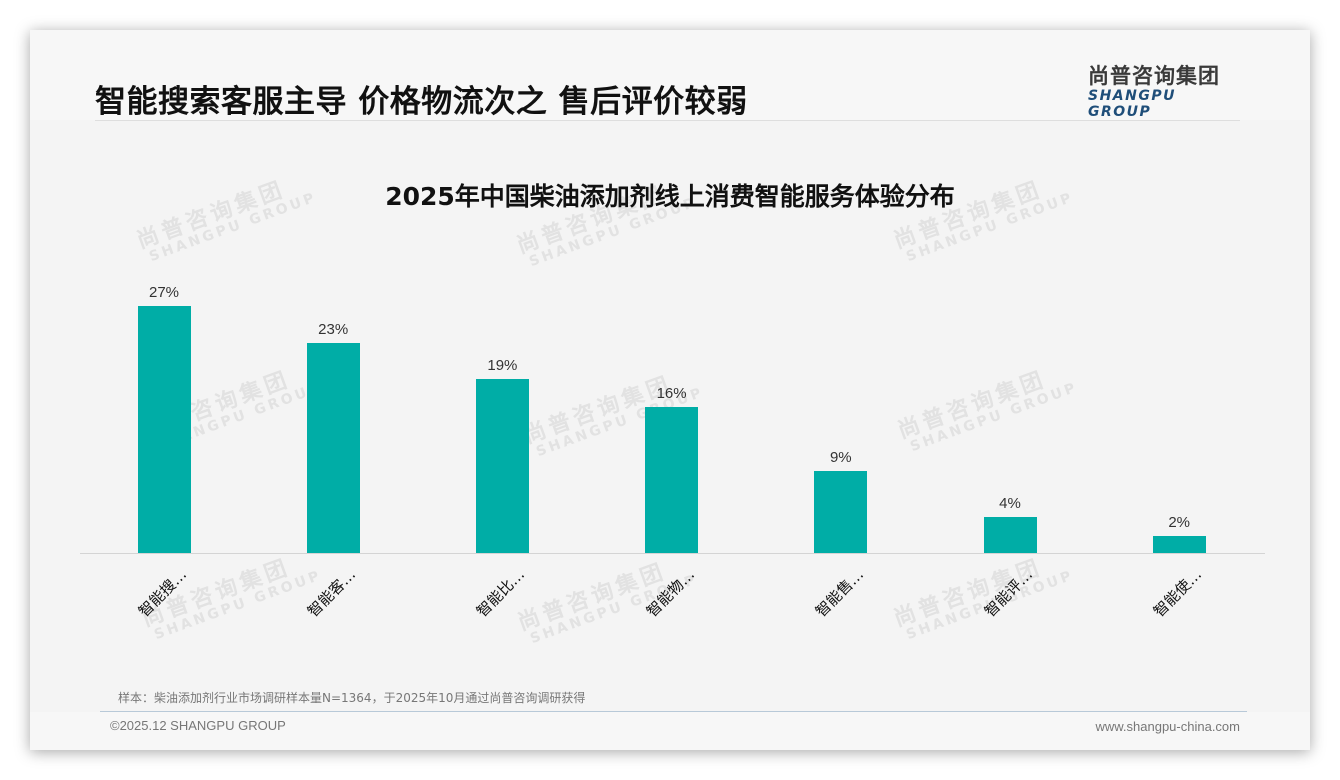  Describe the element at coordinates (670, 75) in the screenshot. I see `header-band` at that location.